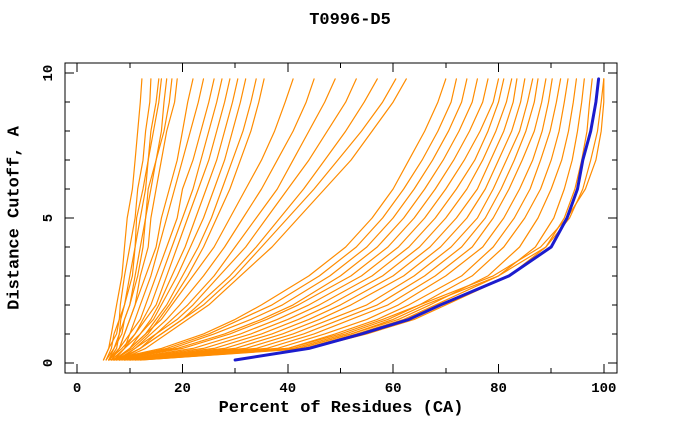 The height and width of the screenshot is (440, 680). Describe the element at coordinates (603, 389) in the screenshot. I see `x-tick-label: 100` at that location.